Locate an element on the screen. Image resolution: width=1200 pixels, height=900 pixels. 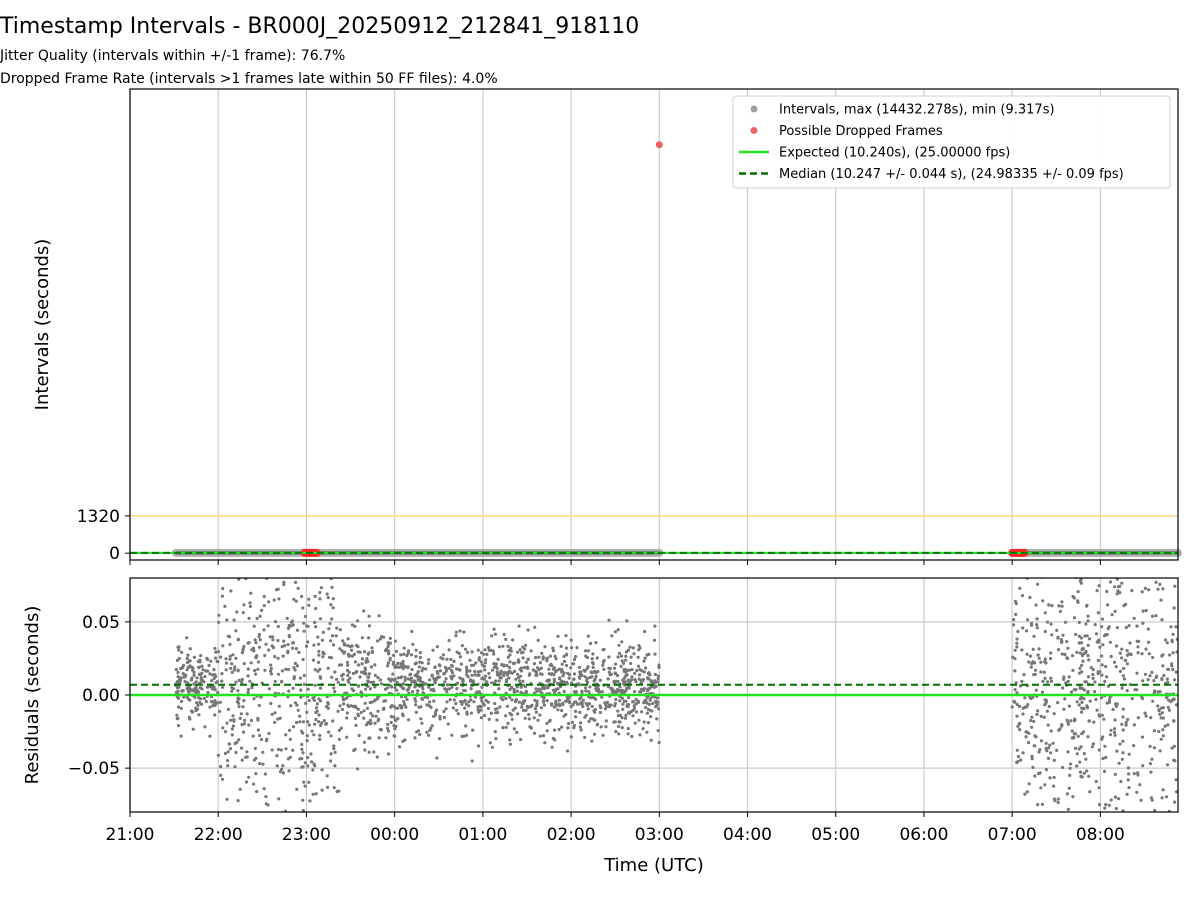
legend-box is located at coordinates (951, 142).